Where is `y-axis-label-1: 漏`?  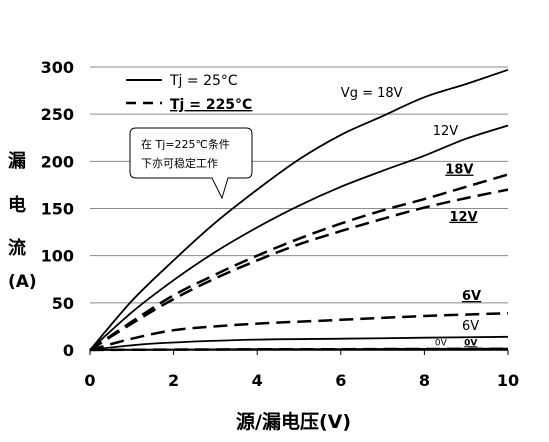
y-axis-label-1: 漏 is located at coordinates (17, 161).